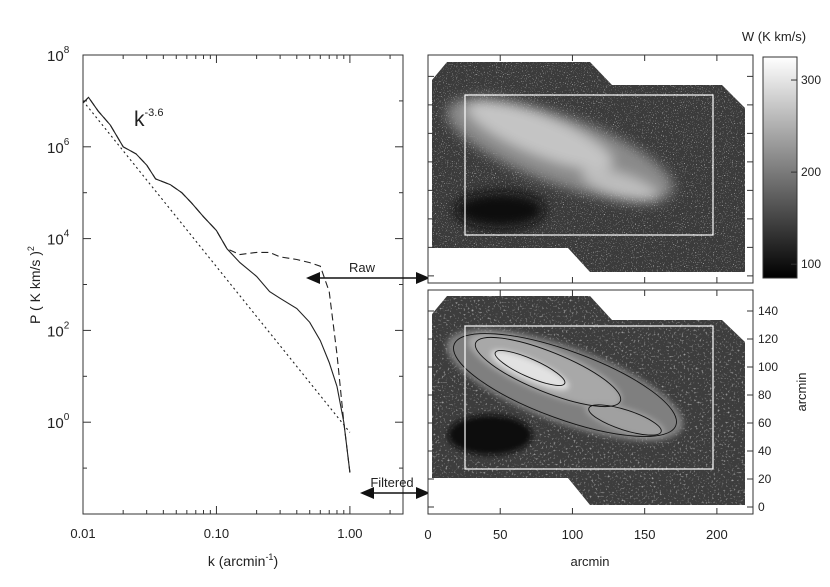  What do you see at coordinates (82, 533) in the screenshot?
I see `spectrum-x-tick-label: 0.01` at bounding box center [82, 533].